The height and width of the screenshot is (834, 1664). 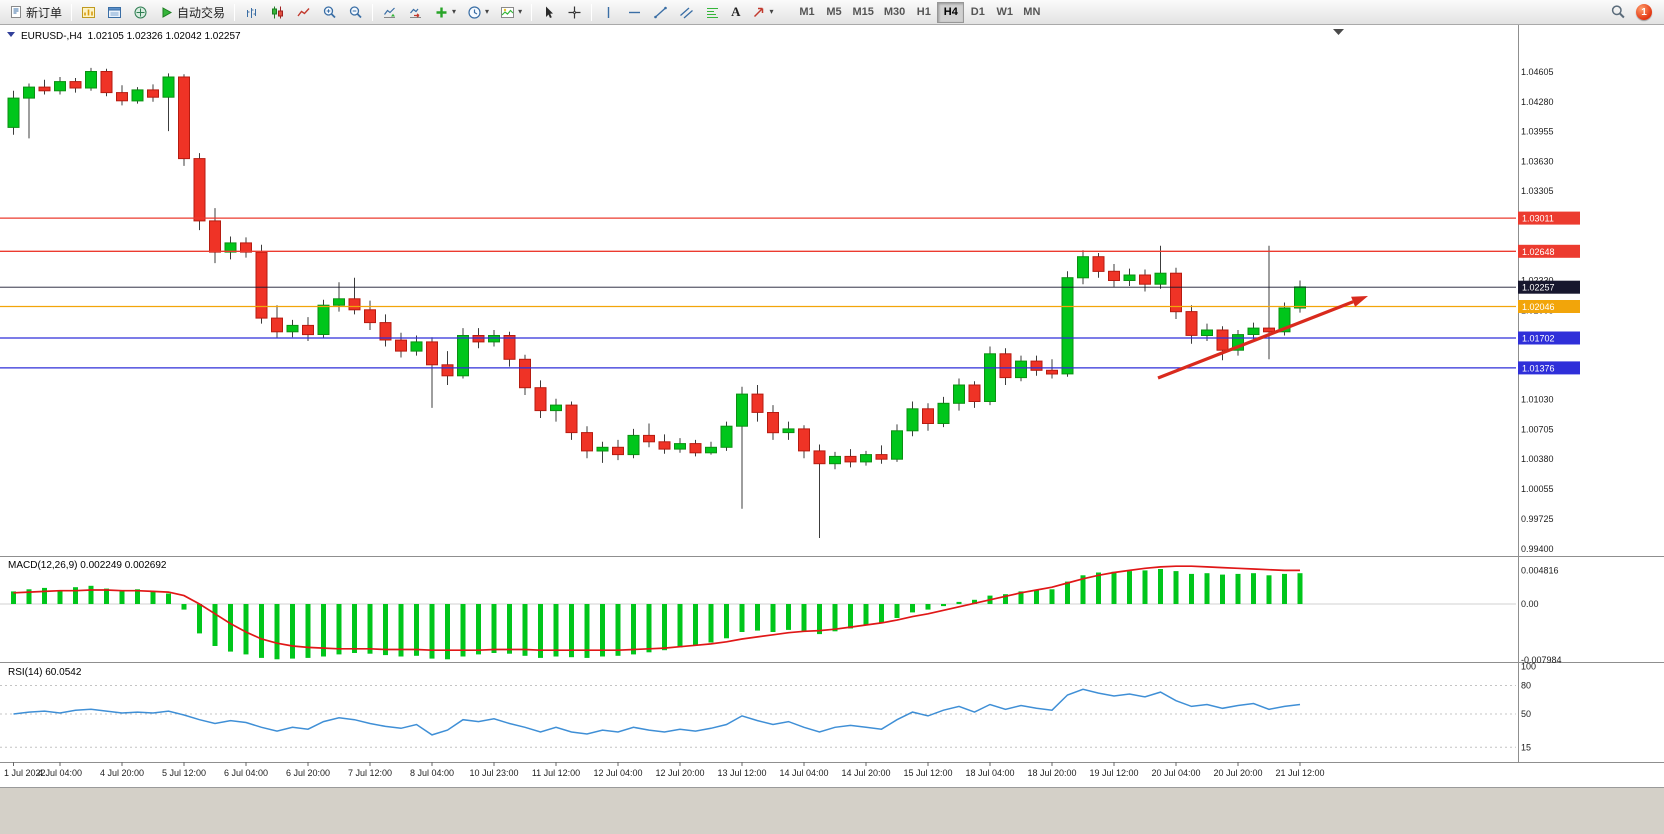 I want to click on notification-badge: 1, so click(x=1644, y=12).